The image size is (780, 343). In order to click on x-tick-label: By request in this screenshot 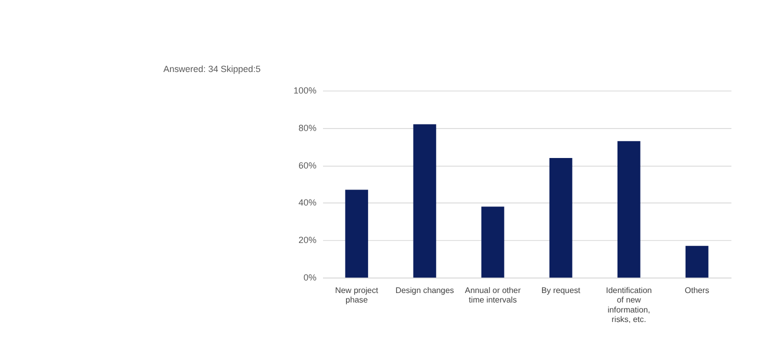, I will do `click(561, 290)`.